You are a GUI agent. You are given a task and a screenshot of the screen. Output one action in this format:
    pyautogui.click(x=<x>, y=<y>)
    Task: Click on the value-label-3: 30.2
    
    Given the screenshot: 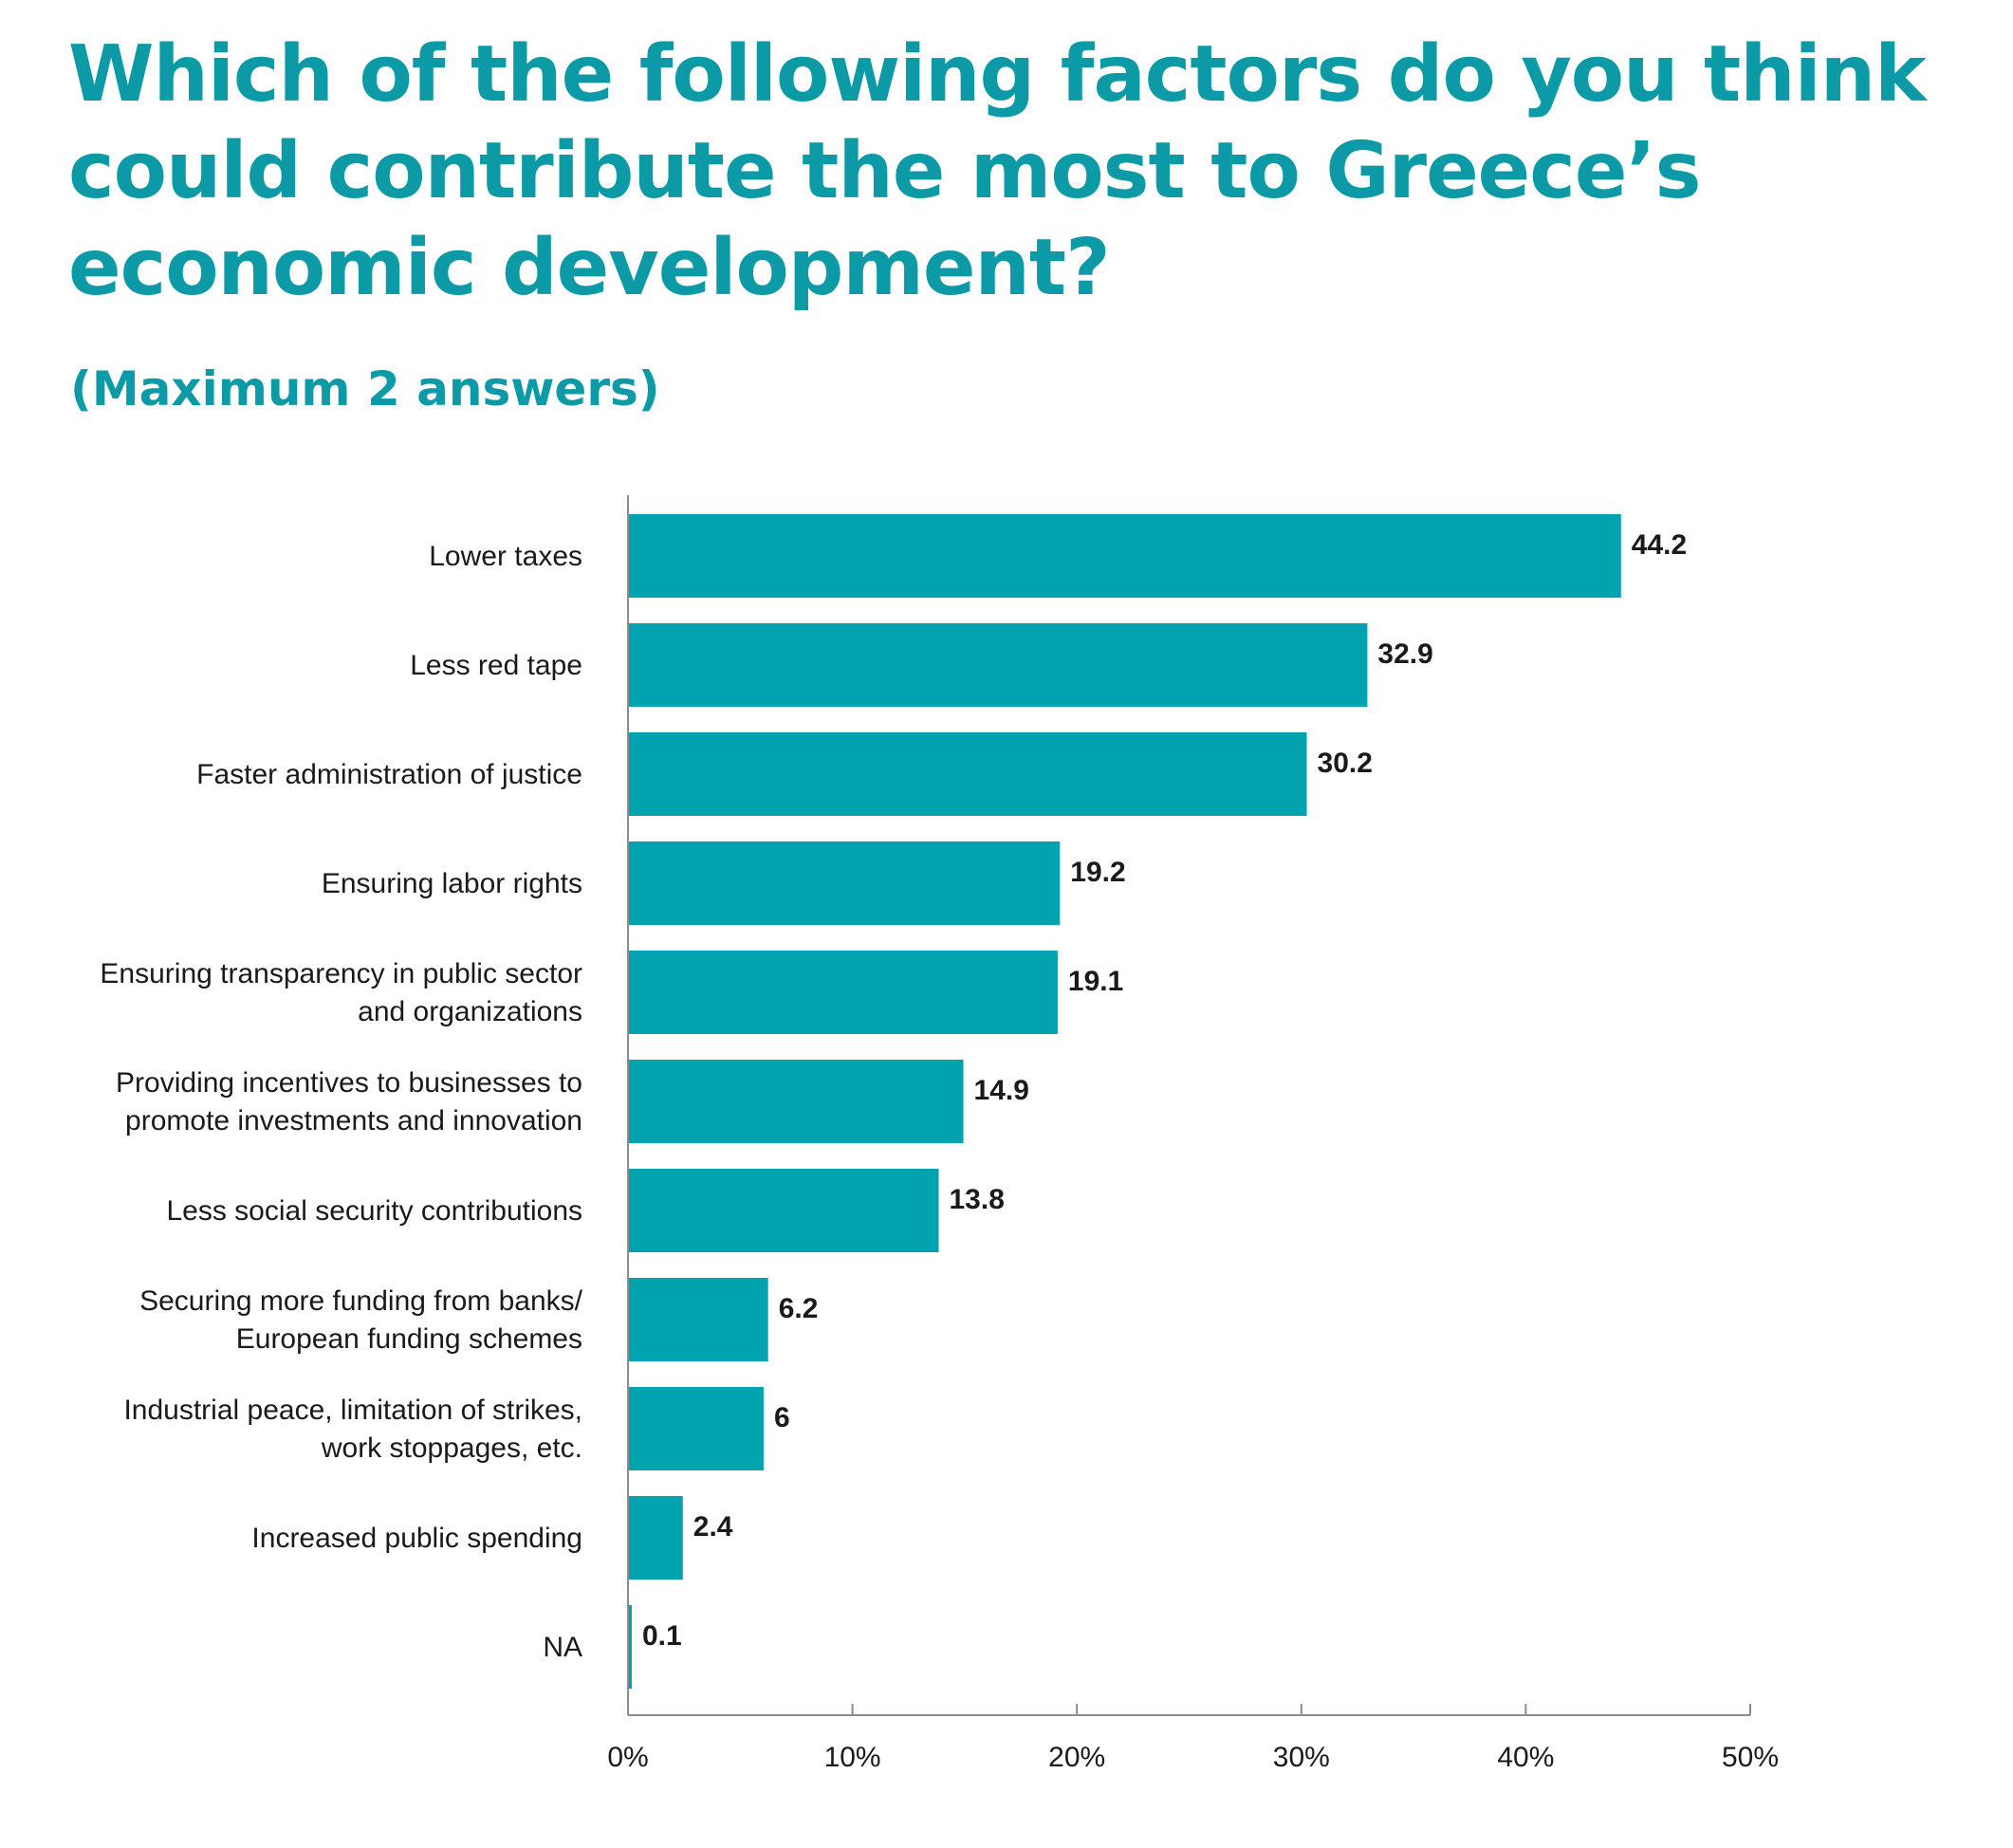 What is the action you would take?
    pyautogui.click(x=1345, y=764)
    